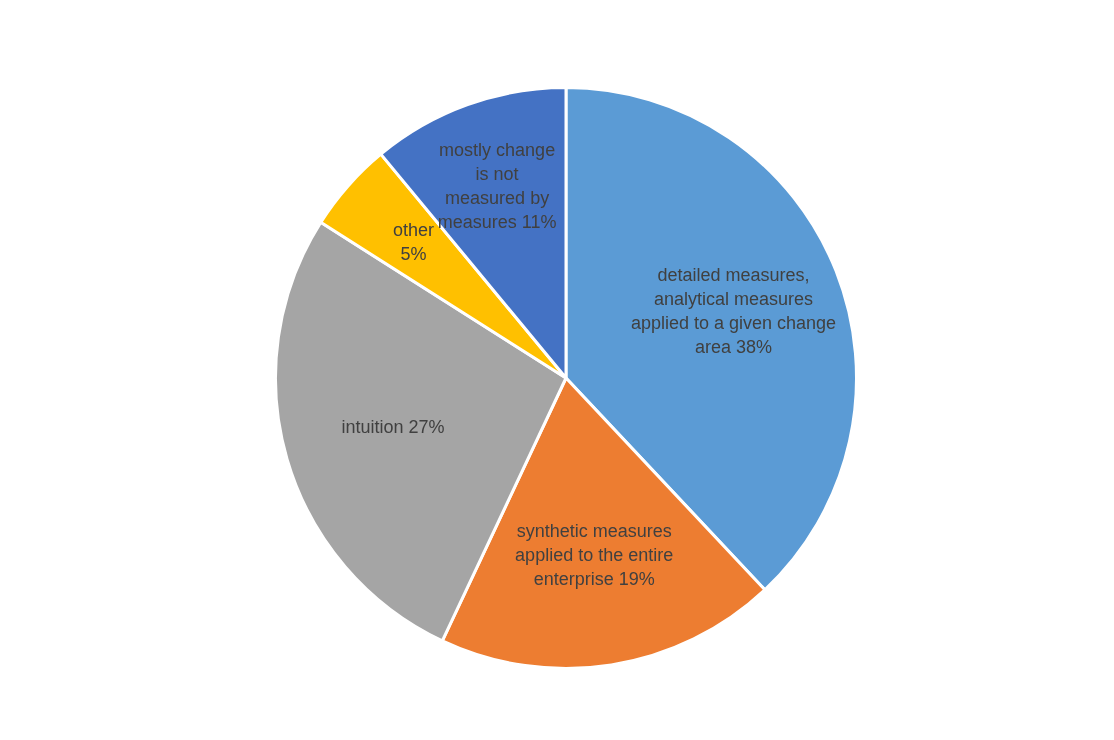 The height and width of the screenshot is (740, 1114). What do you see at coordinates (733, 310) in the screenshot?
I see `slice-label: detailed measures, analytical measures applied to a given change area 38%` at bounding box center [733, 310].